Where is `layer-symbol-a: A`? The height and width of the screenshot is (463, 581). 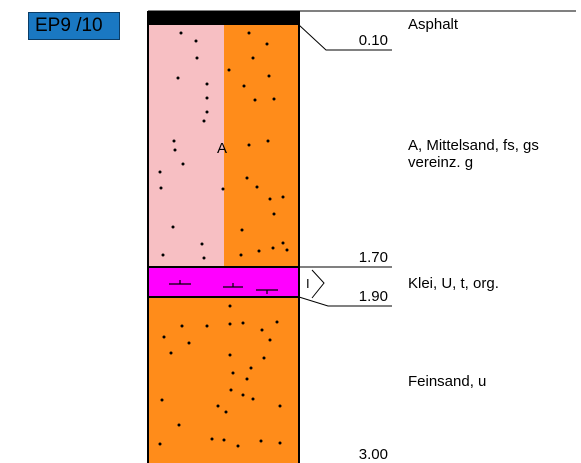 layer-symbol-a: A is located at coordinates (222, 148).